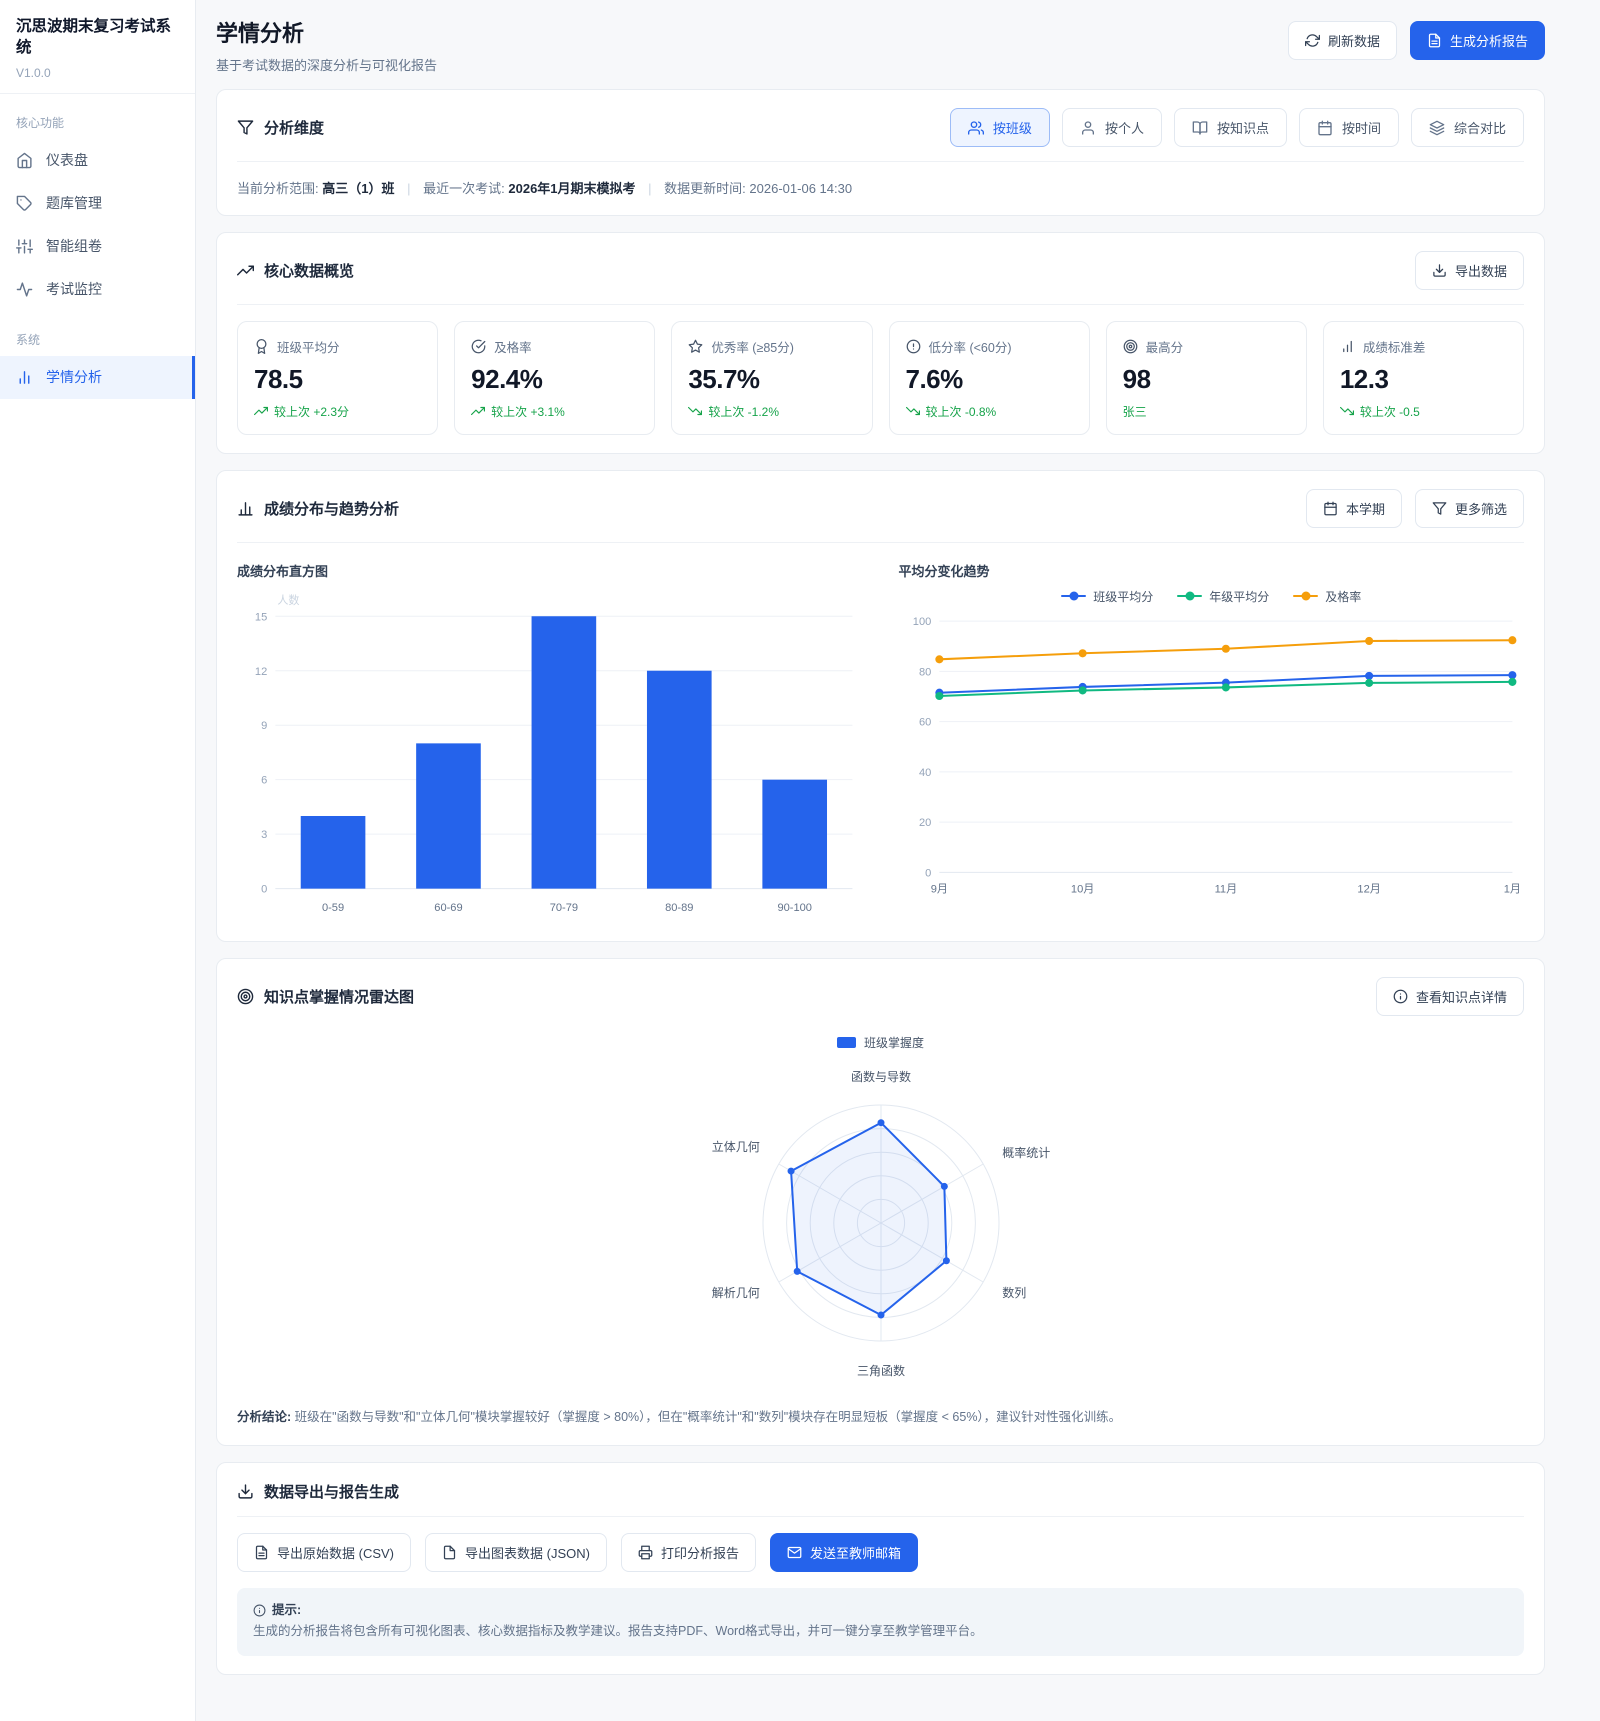 Image resolution: width=1600 pixels, height=1721 pixels. What do you see at coordinates (358, 188) in the screenshot?
I see `scope-class-value: 高三（1）班` at bounding box center [358, 188].